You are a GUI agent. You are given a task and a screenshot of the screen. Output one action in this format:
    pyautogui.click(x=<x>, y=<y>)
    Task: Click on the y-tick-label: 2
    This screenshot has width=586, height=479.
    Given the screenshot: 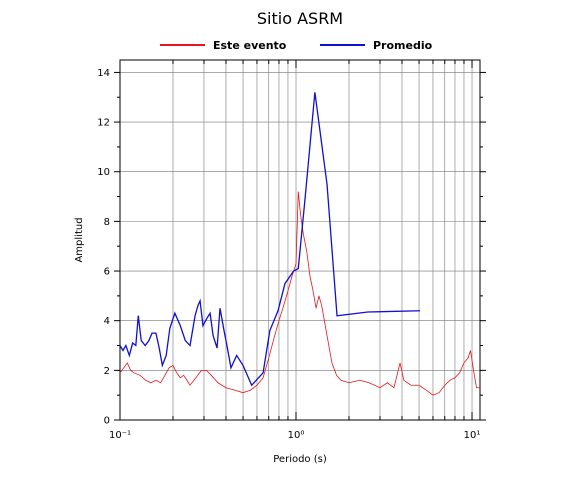 What is the action you would take?
    pyautogui.click(x=107, y=371)
    